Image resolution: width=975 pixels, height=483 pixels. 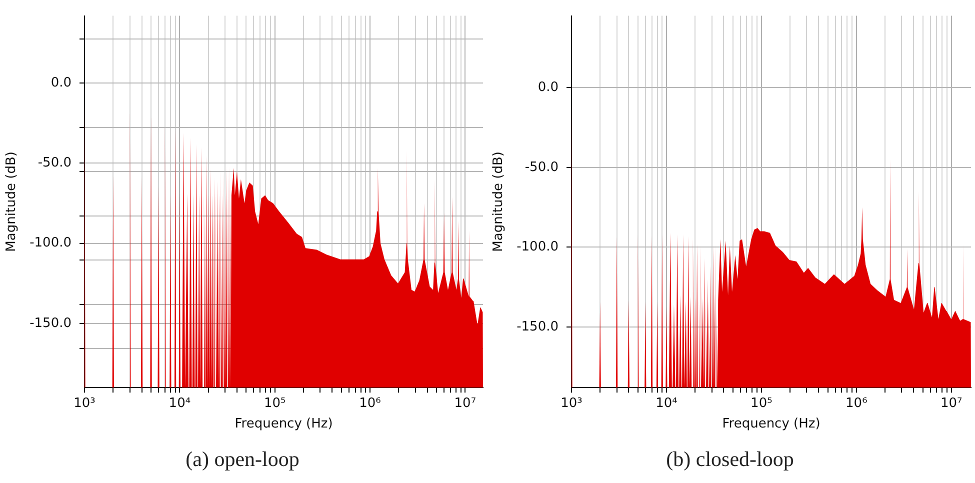 What do you see at coordinates (243, 458) in the screenshot?
I see `text: (a) open-loop` at bounding box center [243, 458].